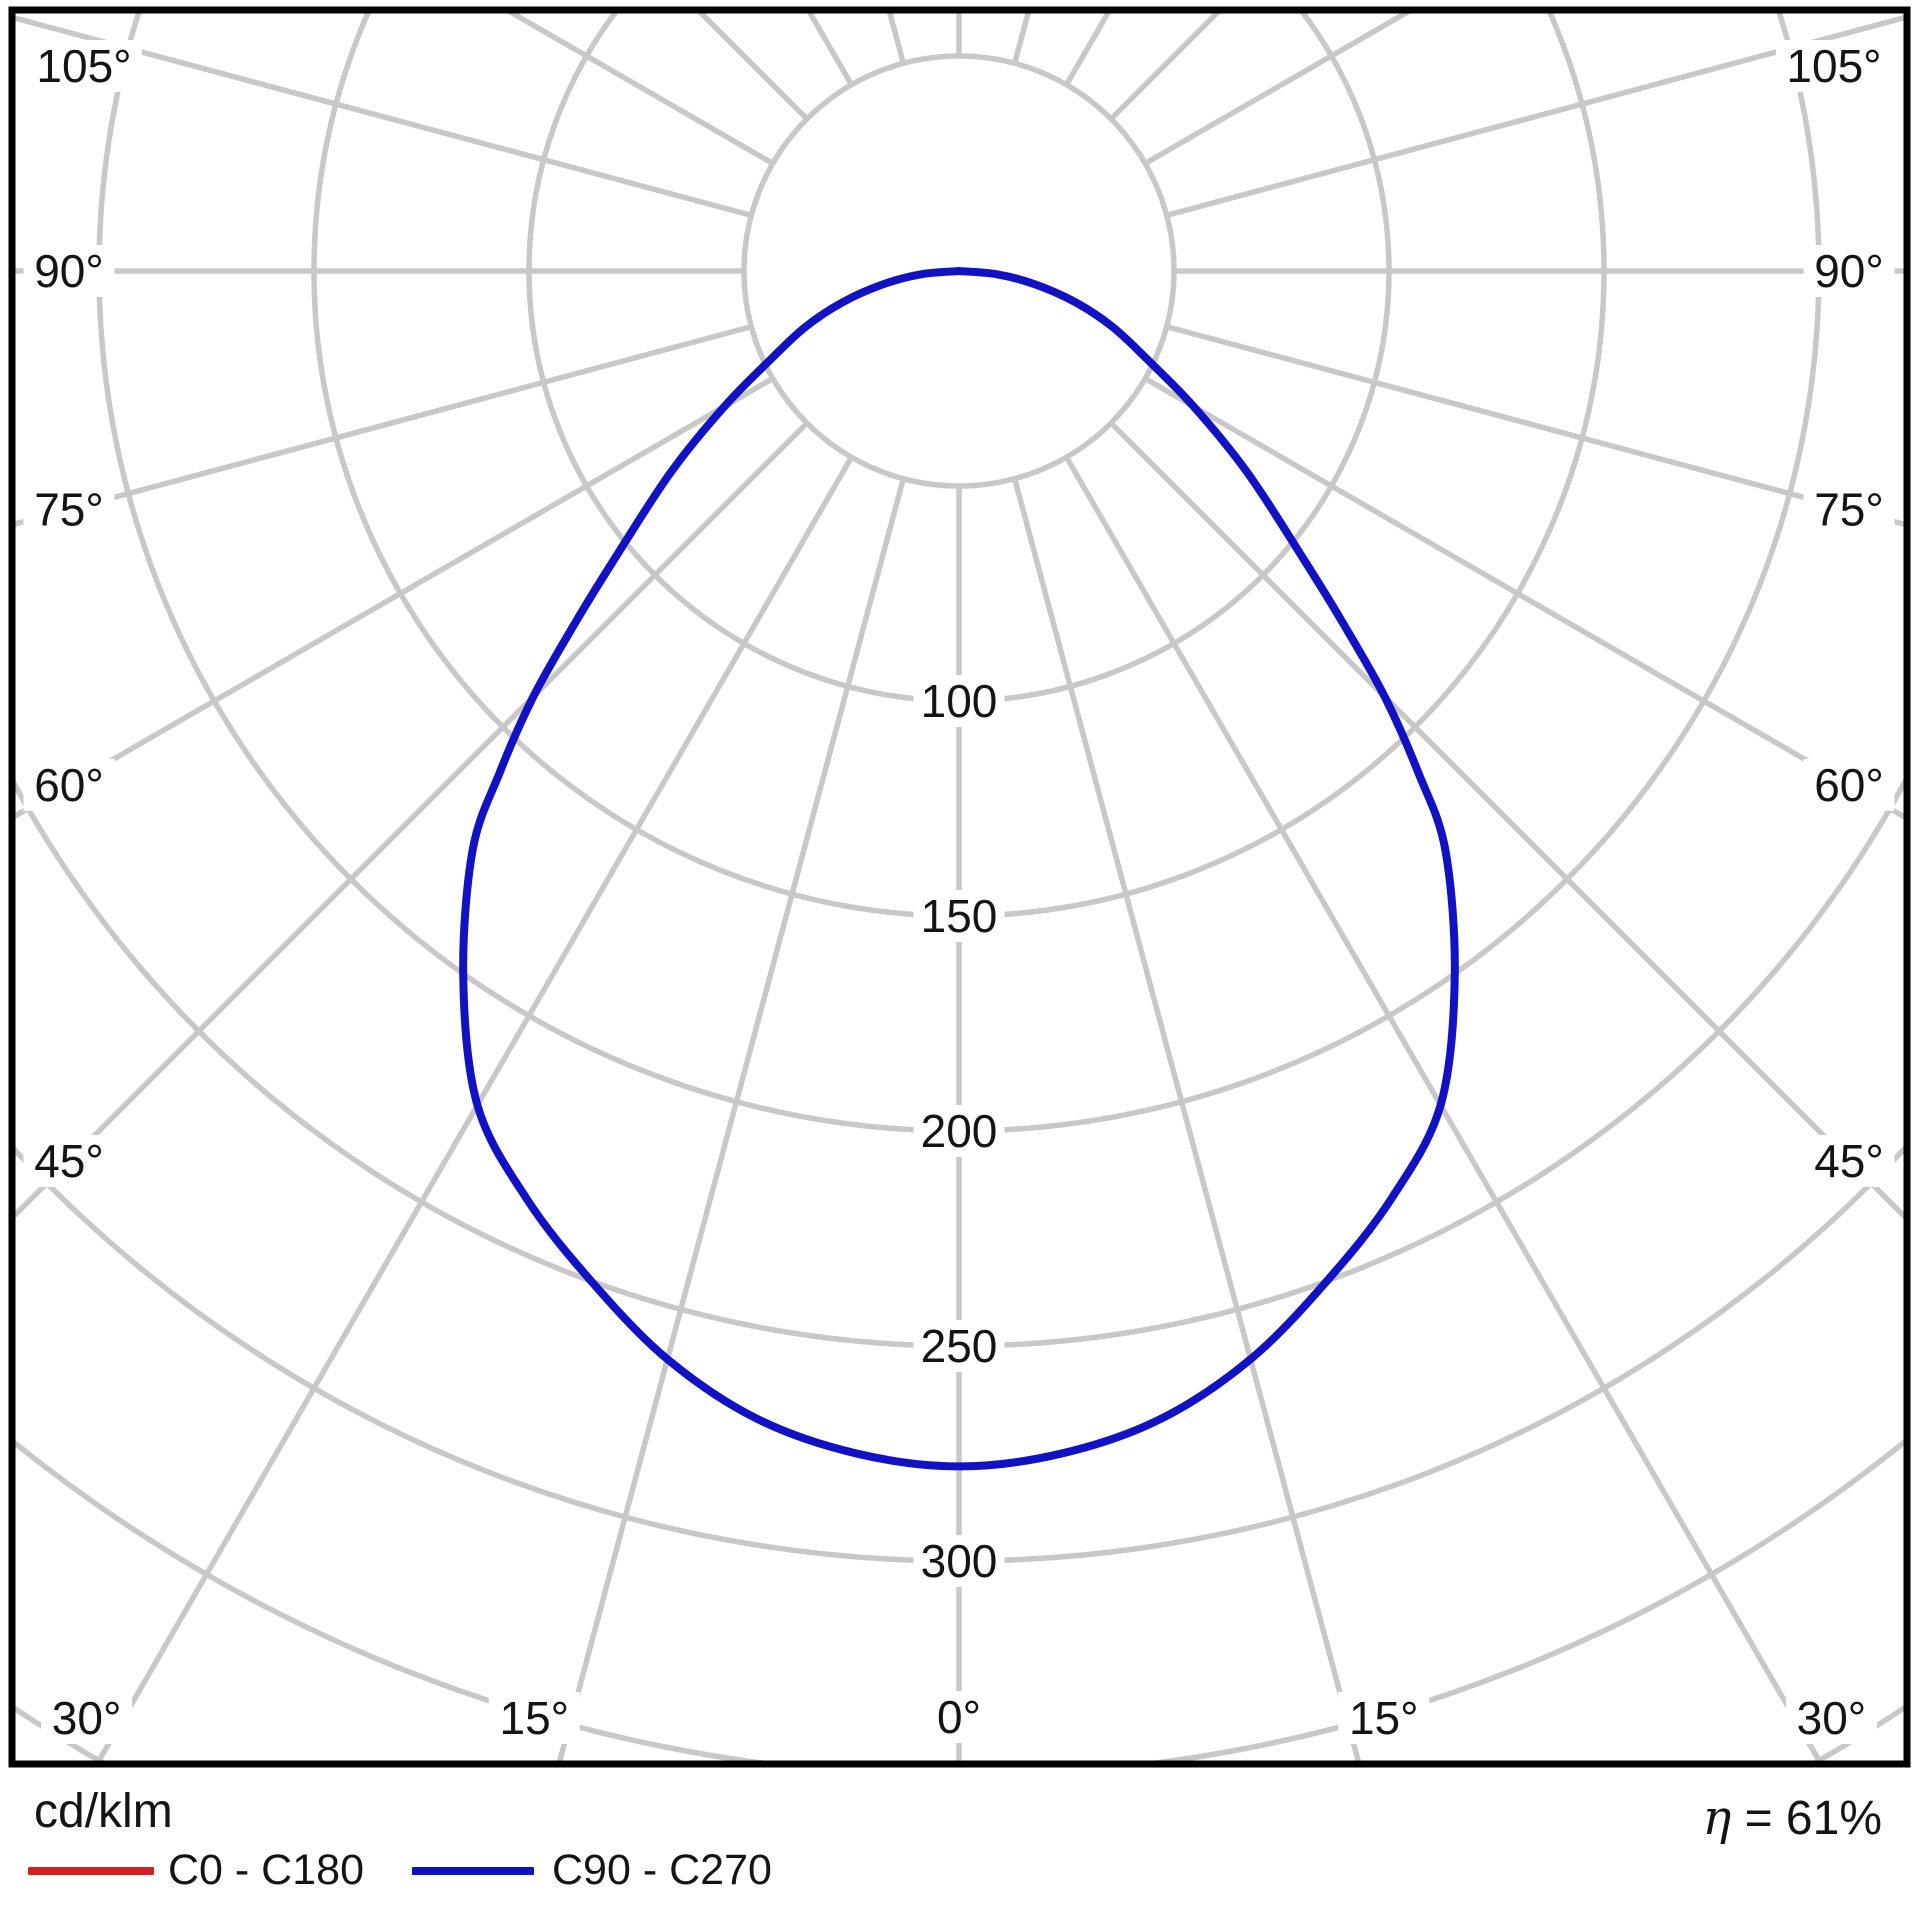 The width and height of the screenshot is (1920, 1920). I want to click on angle-tick-75-left: 75°, so click(69, 509).